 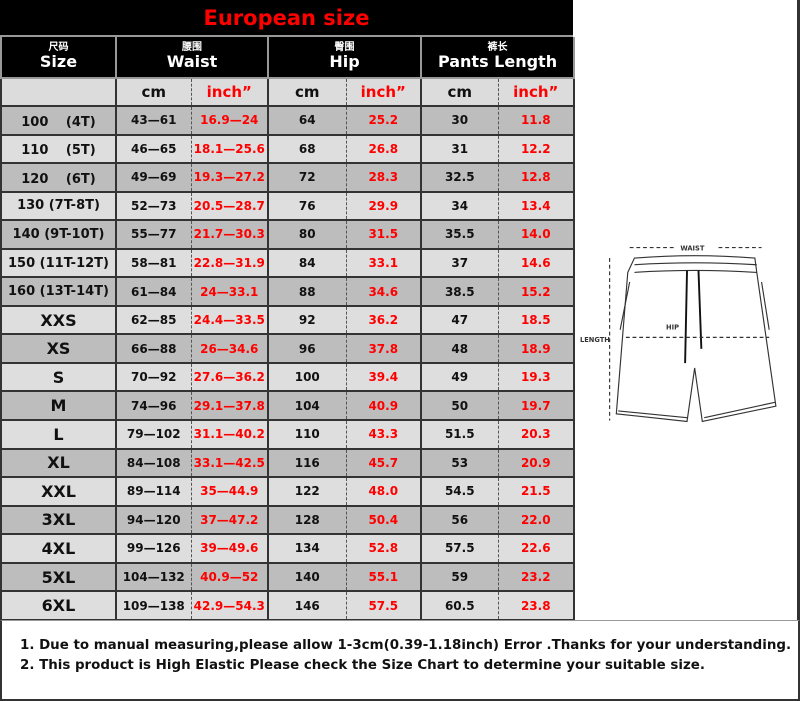 What do you see at coordinates (192, 48) in the screenshot?
I see `header-cn: 腰围` at bounding box center [192, 48].